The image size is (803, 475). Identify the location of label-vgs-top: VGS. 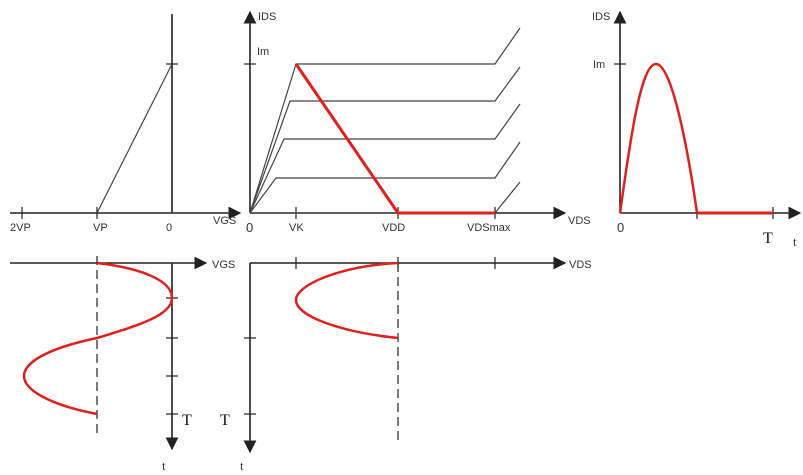
(224, 221).